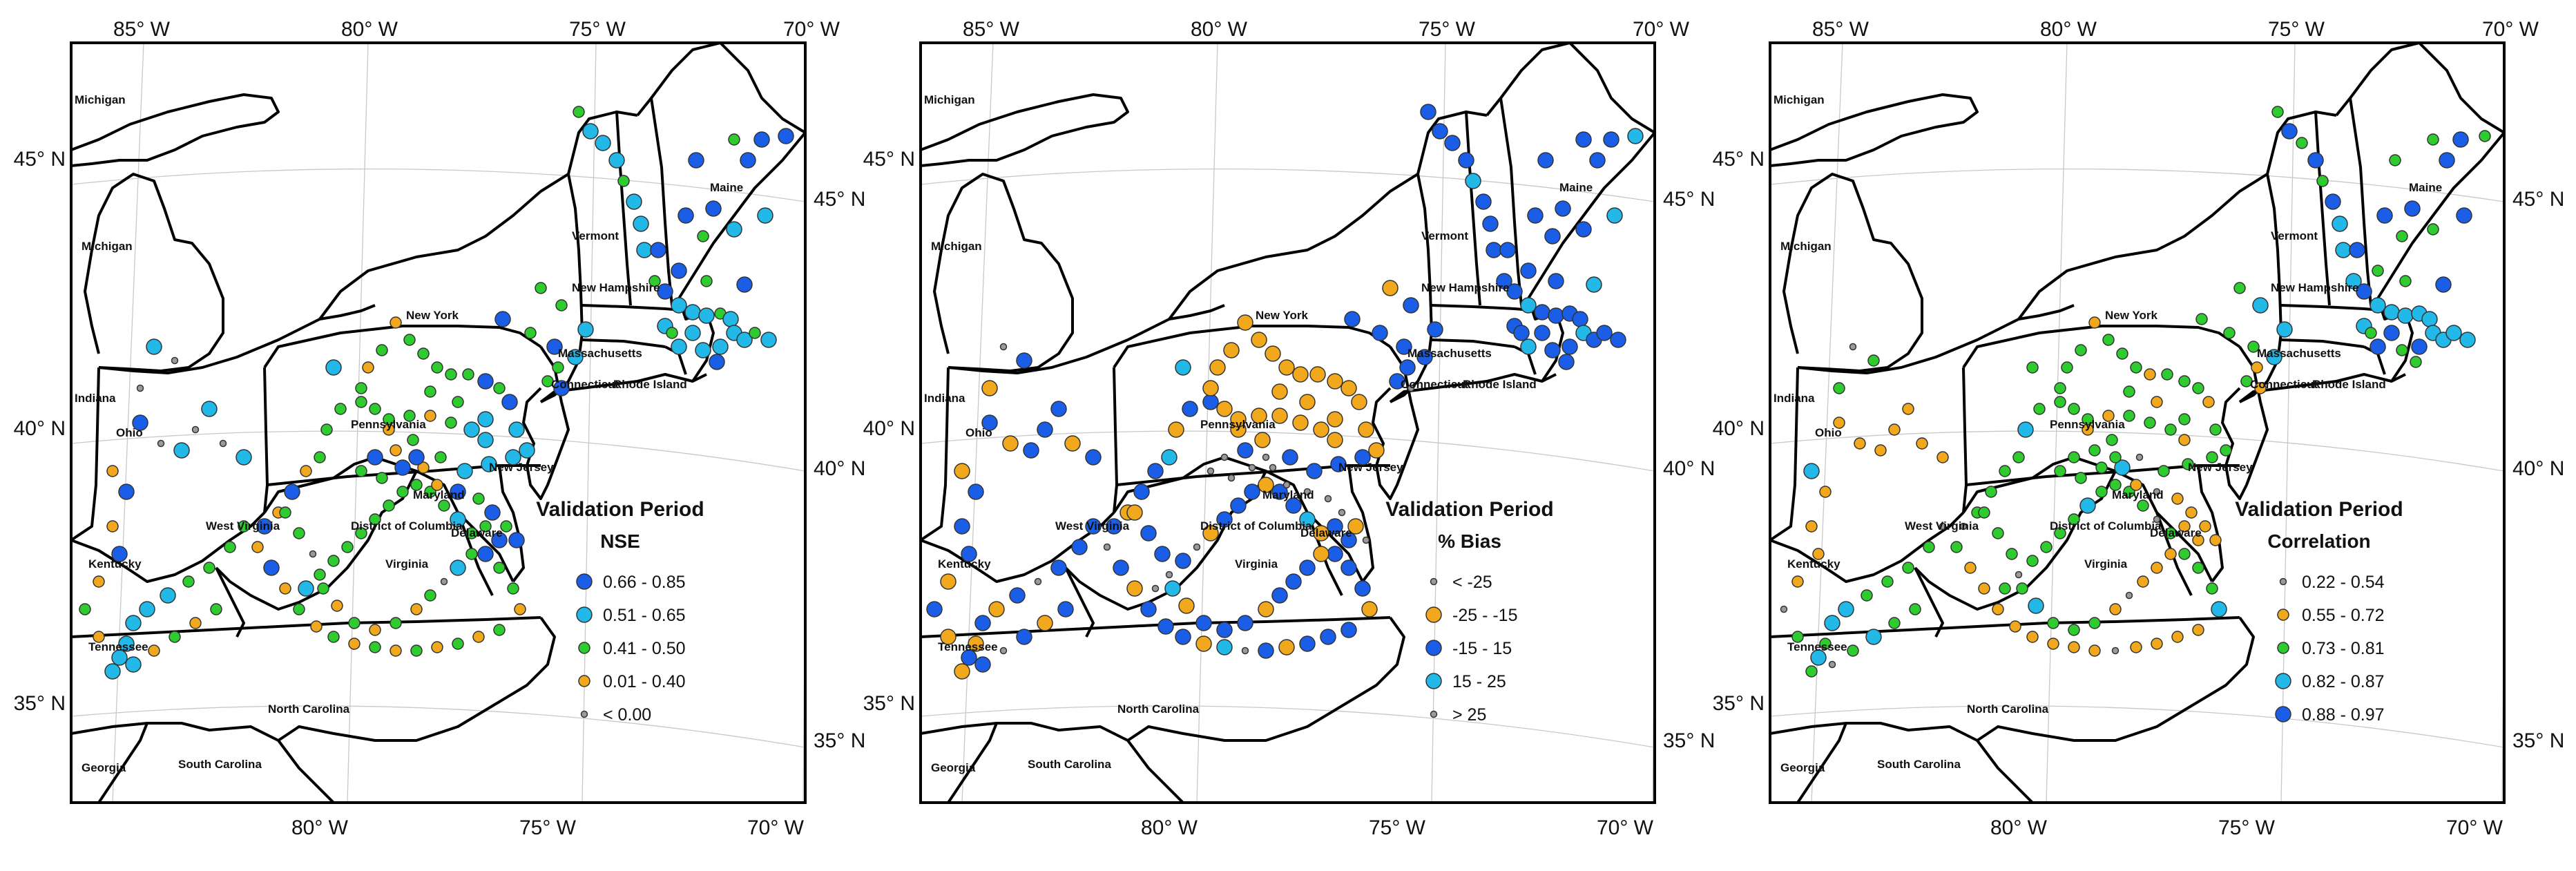 The width and height of the screenshot is (2576, 871). Describe the element at coordinates (2296, 29) in the screenshot. I see `top-longitude-label: 75° W` at that location.